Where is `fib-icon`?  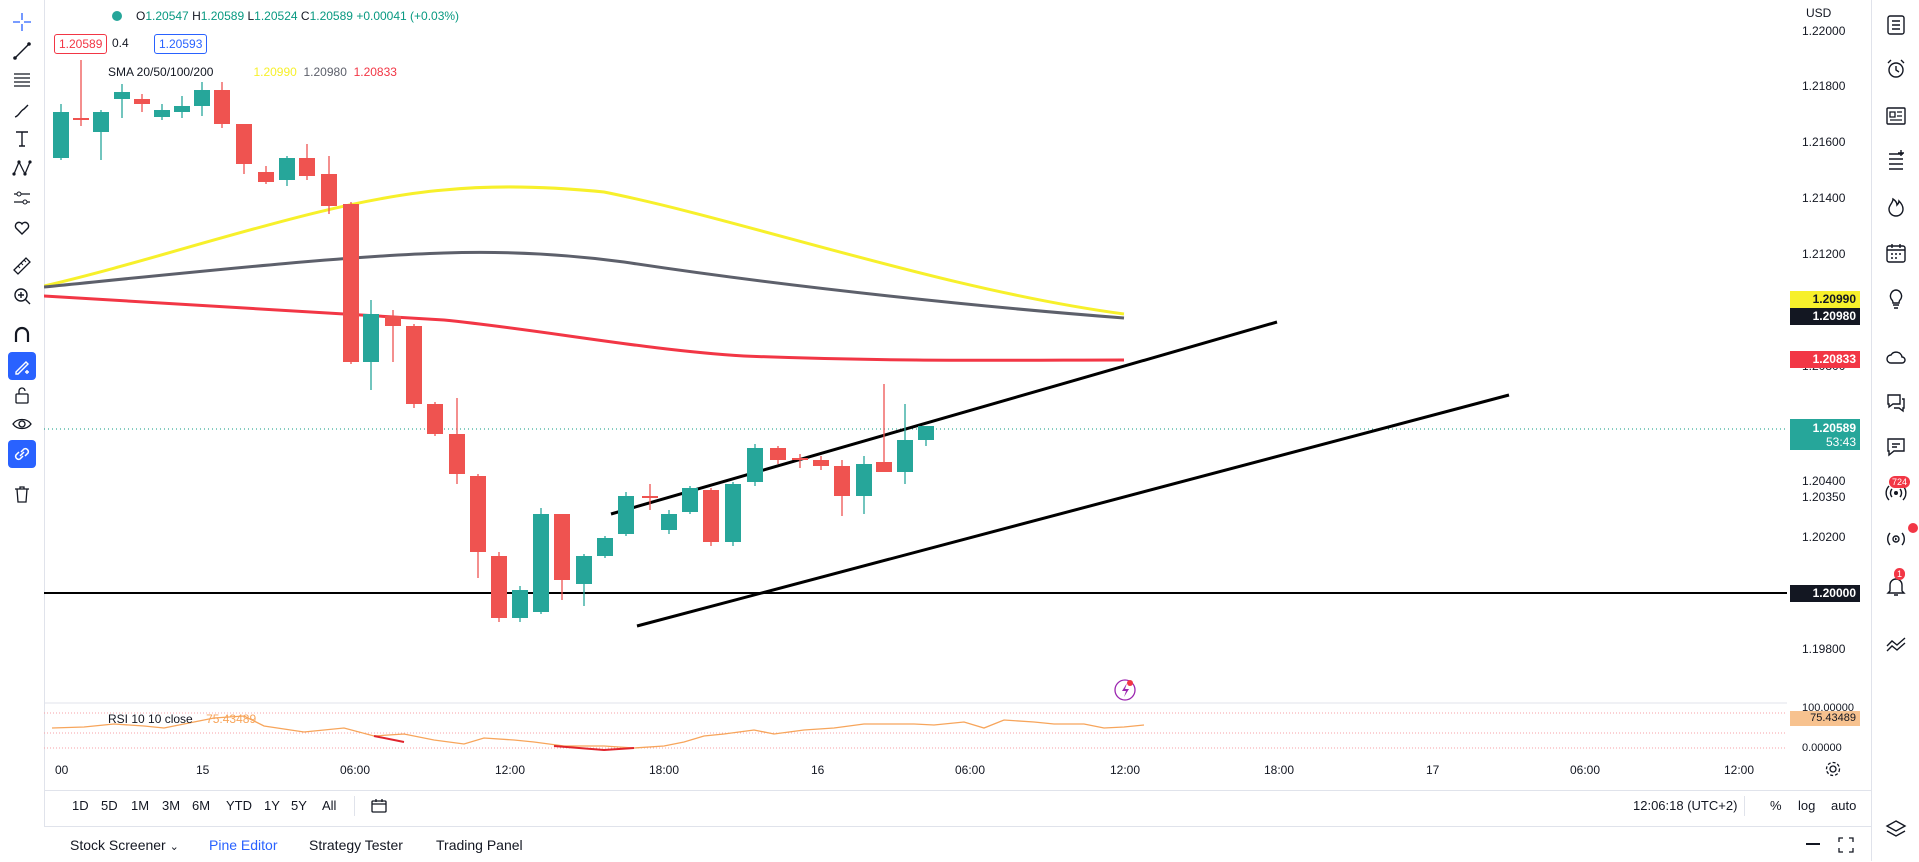
fib-icon is located at coordinates (22, 80).